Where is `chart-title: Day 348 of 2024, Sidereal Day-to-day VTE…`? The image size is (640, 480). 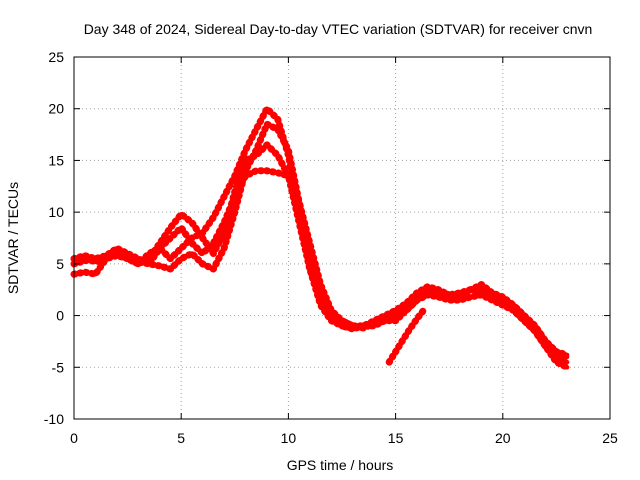
chart-title: Day 348 of 2024, Sidereal Day-to-day VTE… is located at coordinates (338, 29).